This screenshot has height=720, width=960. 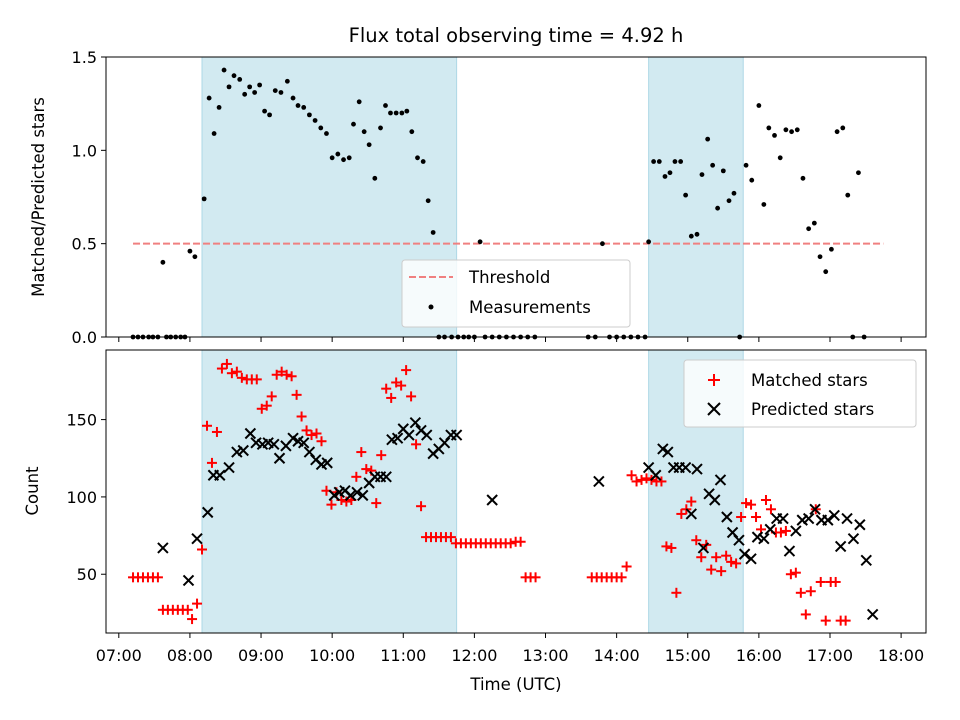 What do you see at coordinates (809, 380) in the screenshot?
I see `legend-matched-label: Matched stars` at bounding box center [809, 380].